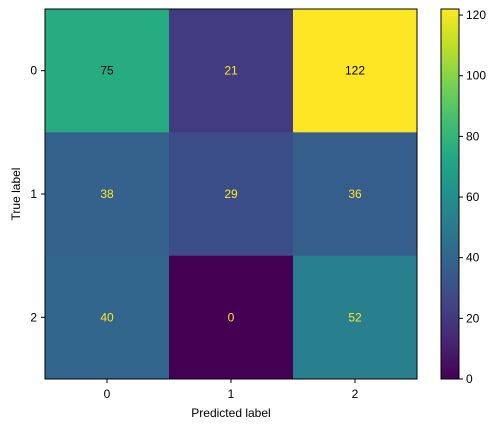  I want to click on colorbar, so click(450, 194).